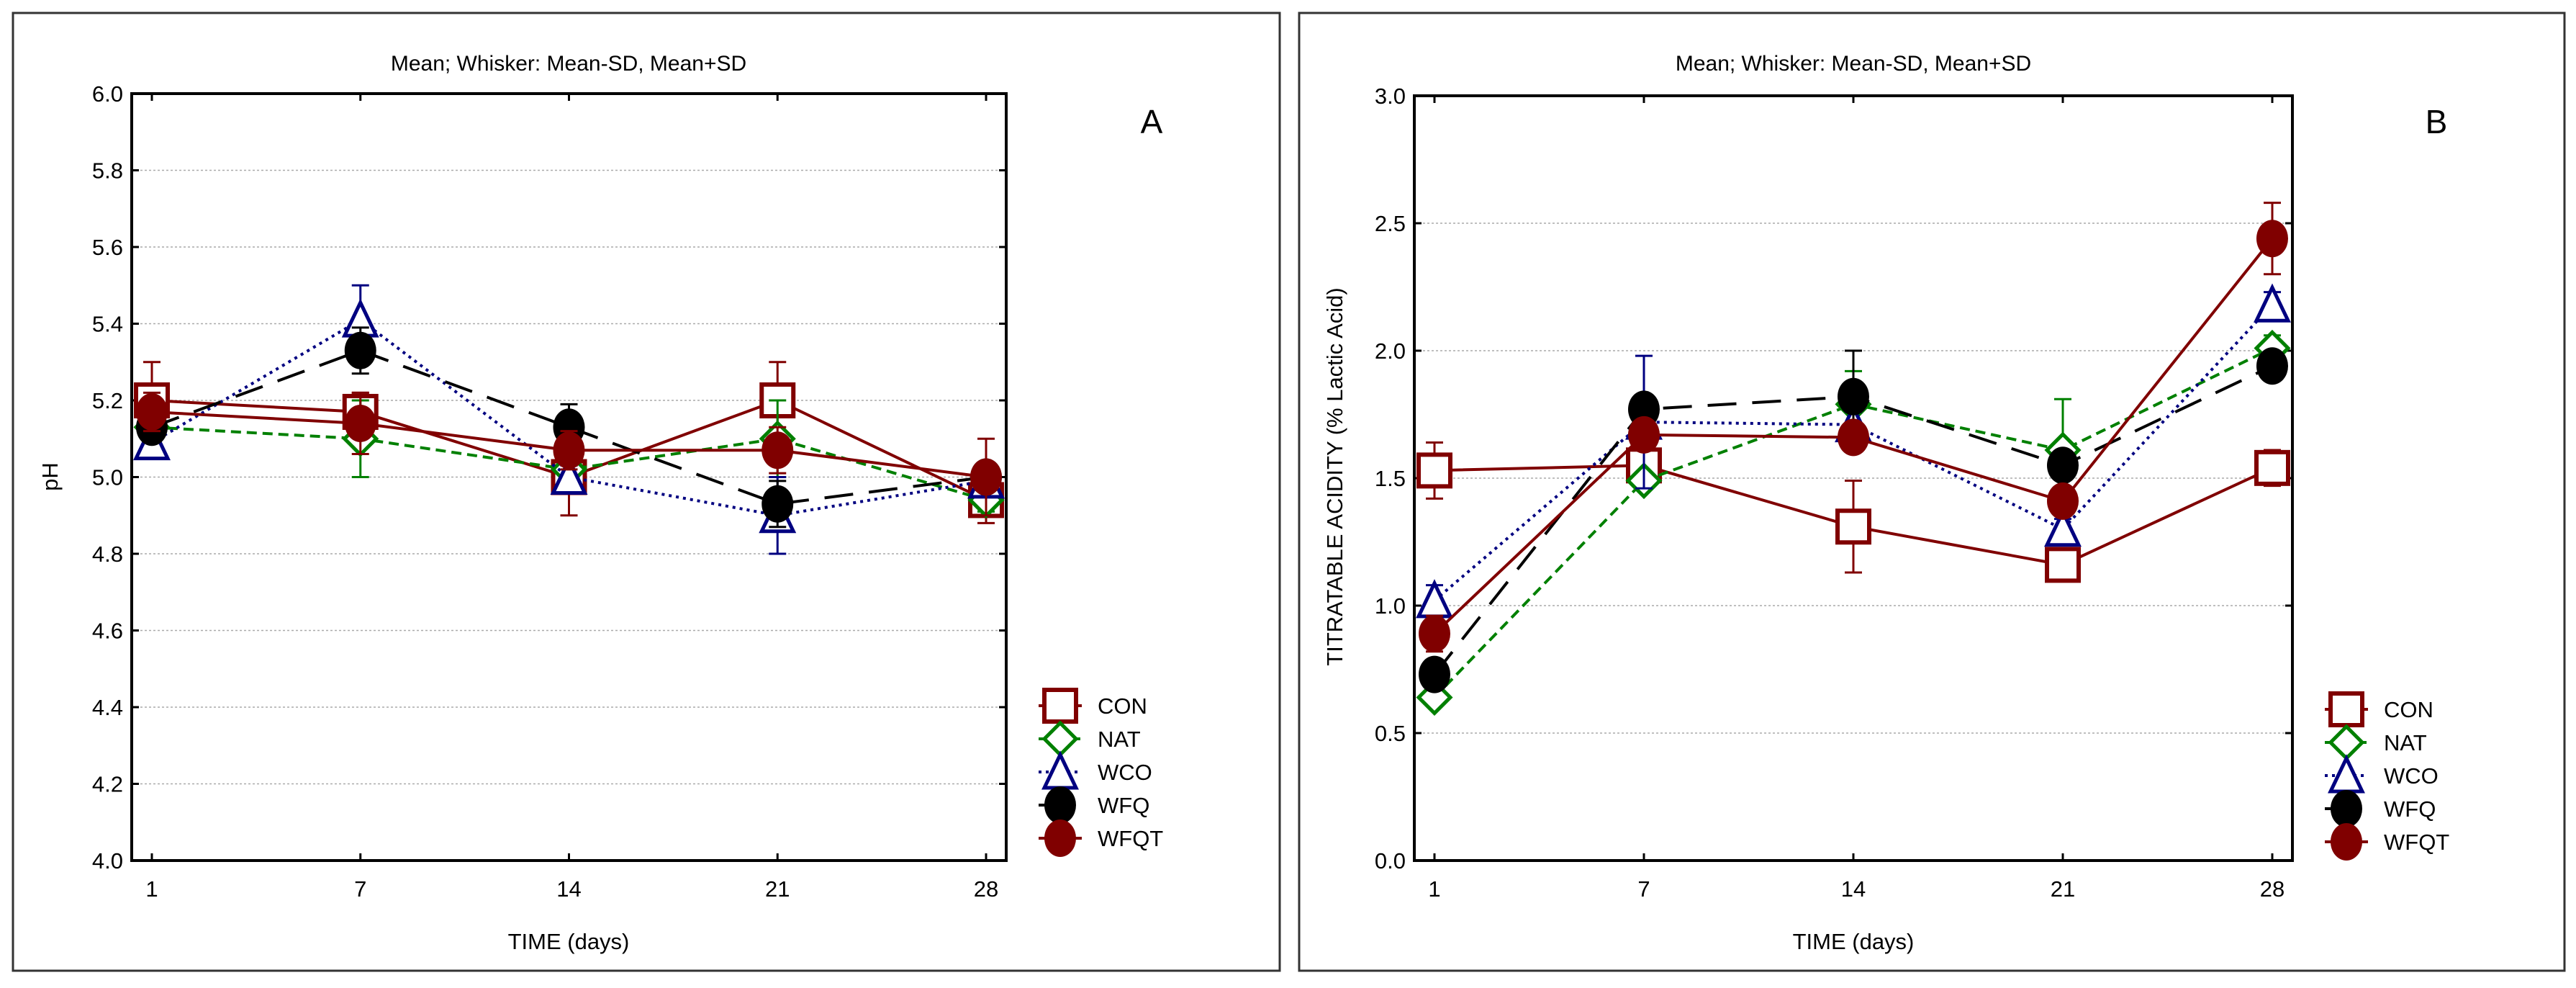 Image resolution: width=2576 pixels, height=988 pixels. Describe the element at coordinates (1390, 733) in the screenshot. I see `y-tick-label: 0.5` at that location.